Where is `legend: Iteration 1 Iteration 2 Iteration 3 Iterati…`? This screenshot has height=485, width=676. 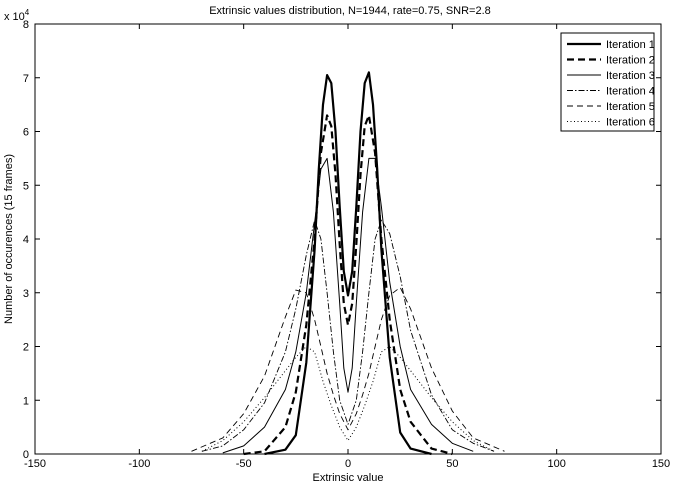
legend: Iteration 1 Iteration 2 Iteration 3 Iterati… is located at coordinates (607, 82).